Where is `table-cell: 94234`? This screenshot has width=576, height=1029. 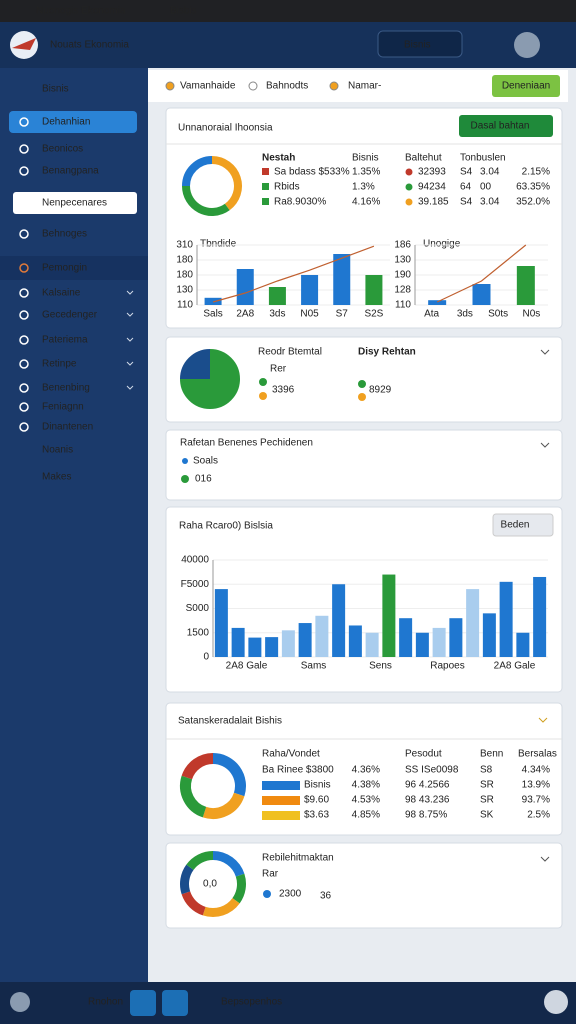 table-cell: 94234 is located at coordinates (432, 187).